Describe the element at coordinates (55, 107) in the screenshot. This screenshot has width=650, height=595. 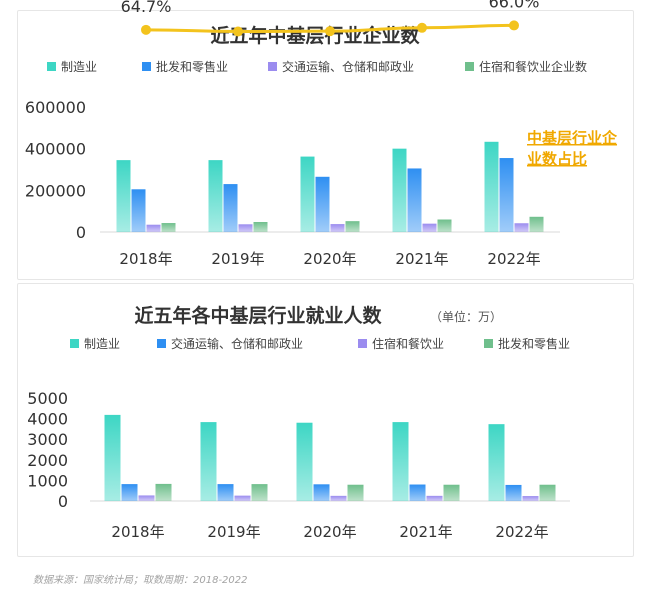
I see `y-tick-label-1-3: 600000` at that location.